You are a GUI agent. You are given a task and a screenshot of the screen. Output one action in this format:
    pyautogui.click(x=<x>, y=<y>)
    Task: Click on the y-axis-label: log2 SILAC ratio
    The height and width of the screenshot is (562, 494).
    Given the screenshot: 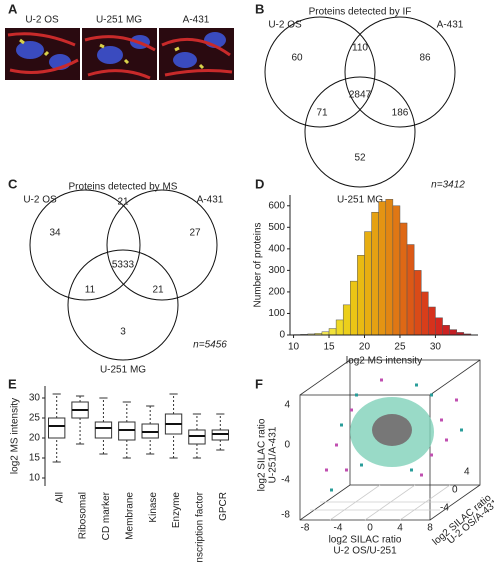 What is the action you would take?
    pyautogui.click(x=262, y=454)
    